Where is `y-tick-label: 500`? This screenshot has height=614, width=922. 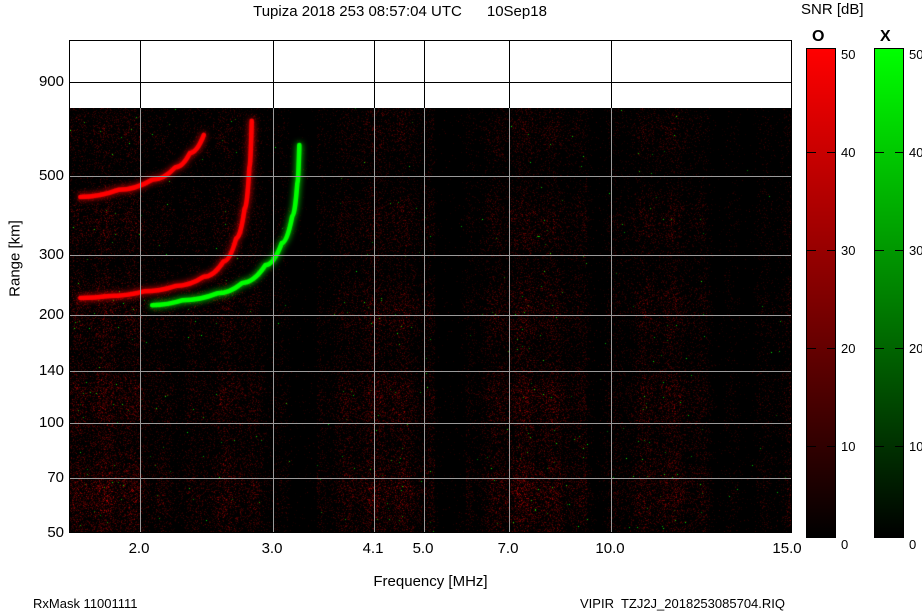
y-tick-label: 500 is located at coordinates (51, 175).